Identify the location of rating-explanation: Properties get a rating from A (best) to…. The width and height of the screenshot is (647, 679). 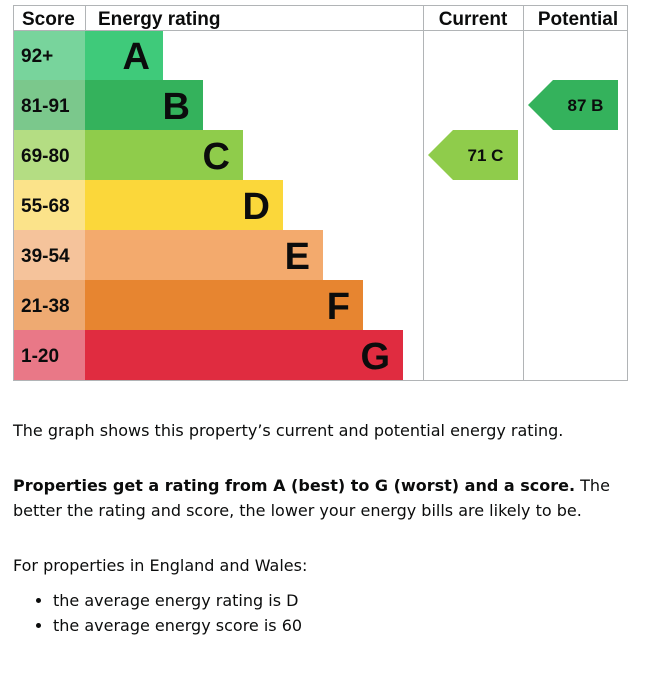
(323, 498).